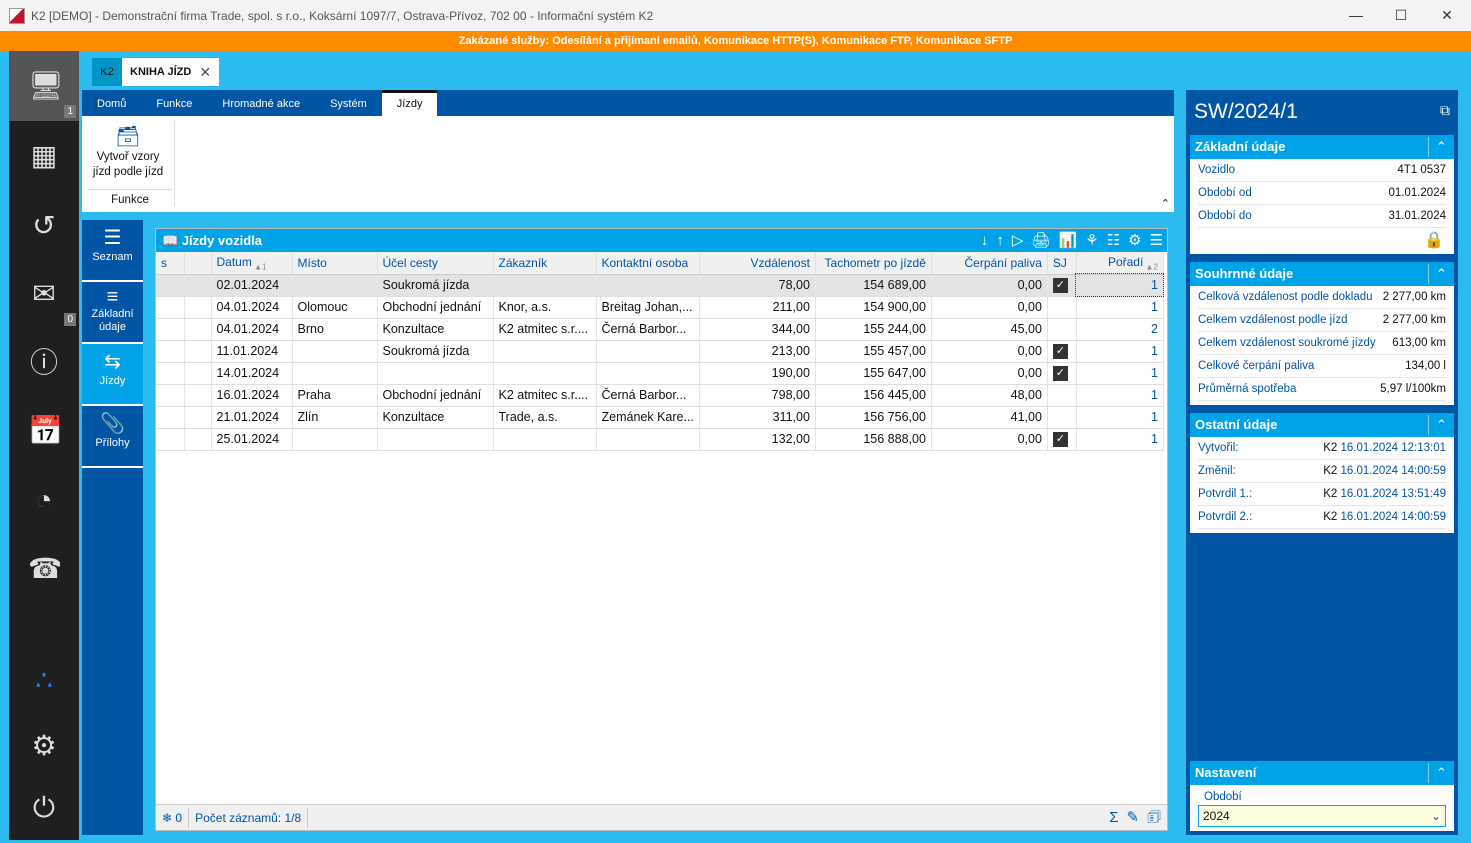  Describe the element at coordinates (1000, 240) in the screenshot. I see `arrow-up-icon: ↑` at that location.